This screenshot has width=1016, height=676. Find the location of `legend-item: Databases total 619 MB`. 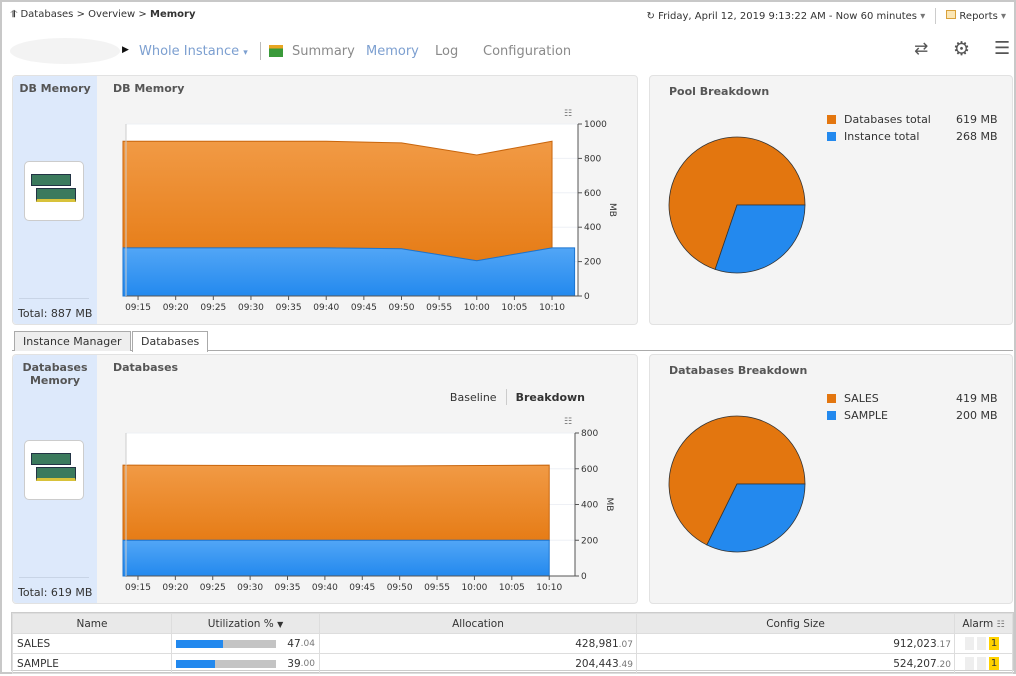

legend-item: Databases total 619 MB is located at coordinates (912, 119).